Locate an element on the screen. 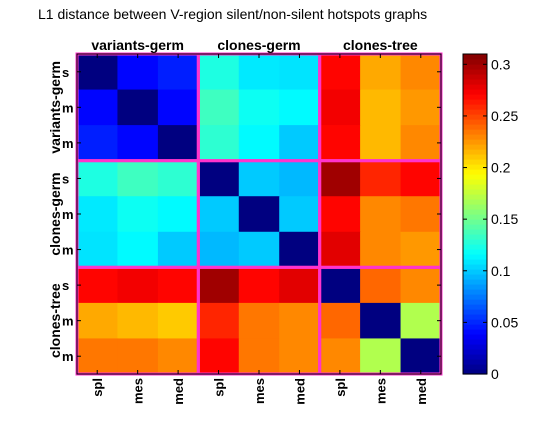 The height and width of the screenshot is (425, 560). heatmap-cell-r4-c1 is located at coordinates (138, 214).